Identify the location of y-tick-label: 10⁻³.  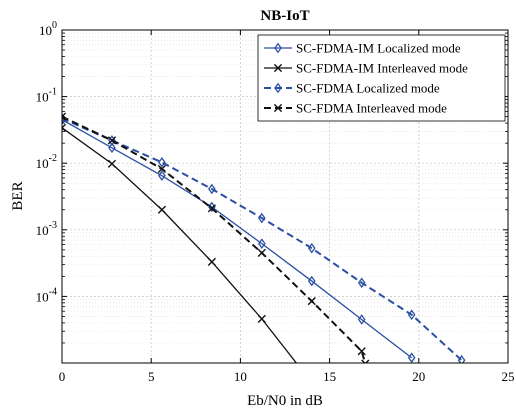
(46, 229).